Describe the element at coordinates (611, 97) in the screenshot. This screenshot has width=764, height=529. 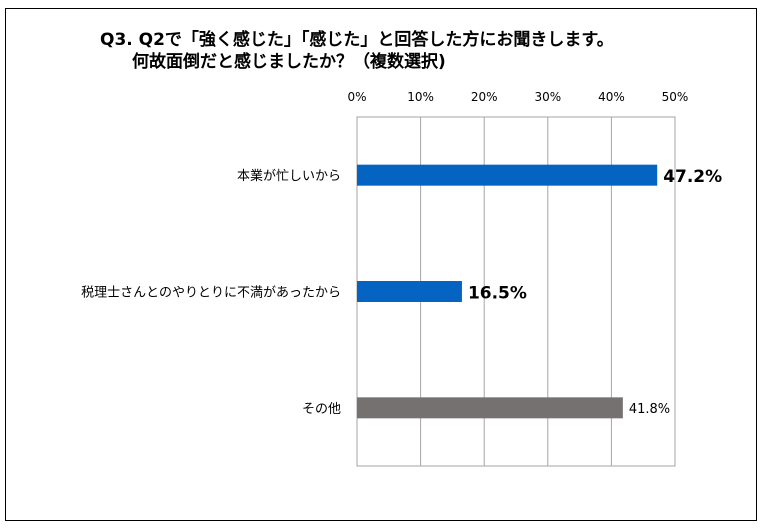
I see `tick-label: 40%` at that location.